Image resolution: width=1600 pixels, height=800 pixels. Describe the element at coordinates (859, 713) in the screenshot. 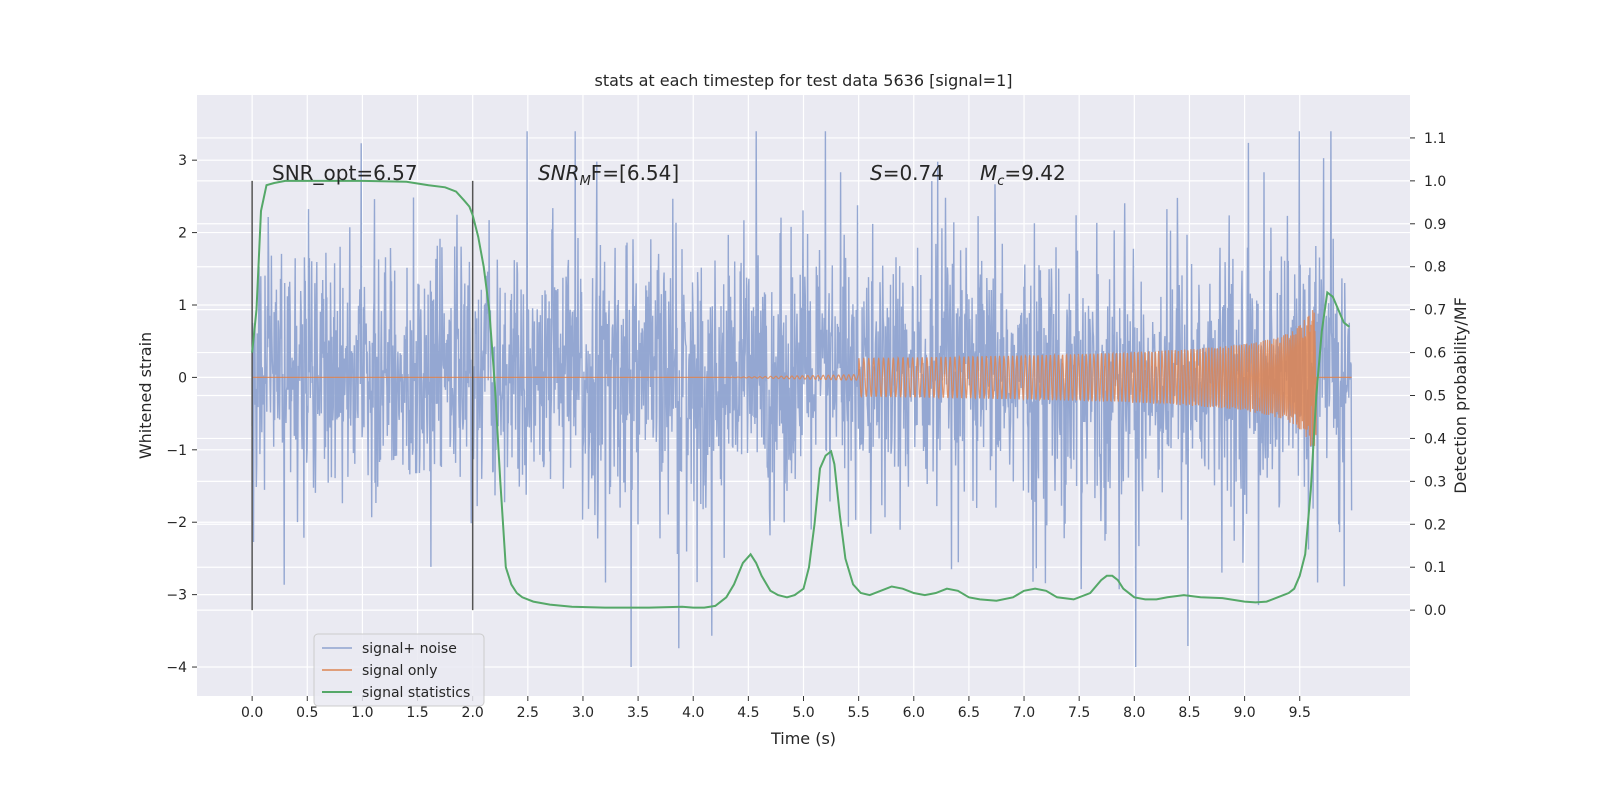

I see `x-tick-label: 5.5` at that location.